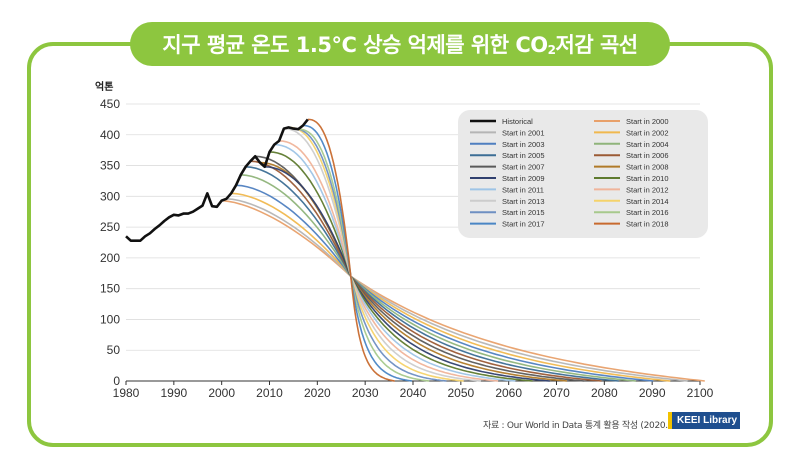  Describe the element at coordinates (110, 289) in the screenshot. I see `y-tick-label: 150` at that location.